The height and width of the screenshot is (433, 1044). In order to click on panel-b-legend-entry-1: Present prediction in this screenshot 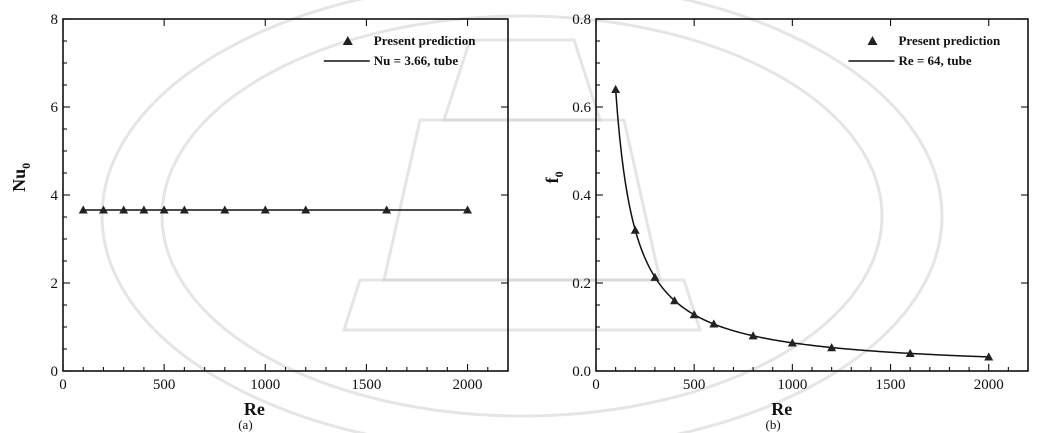, I will do `click(949, 40)`.